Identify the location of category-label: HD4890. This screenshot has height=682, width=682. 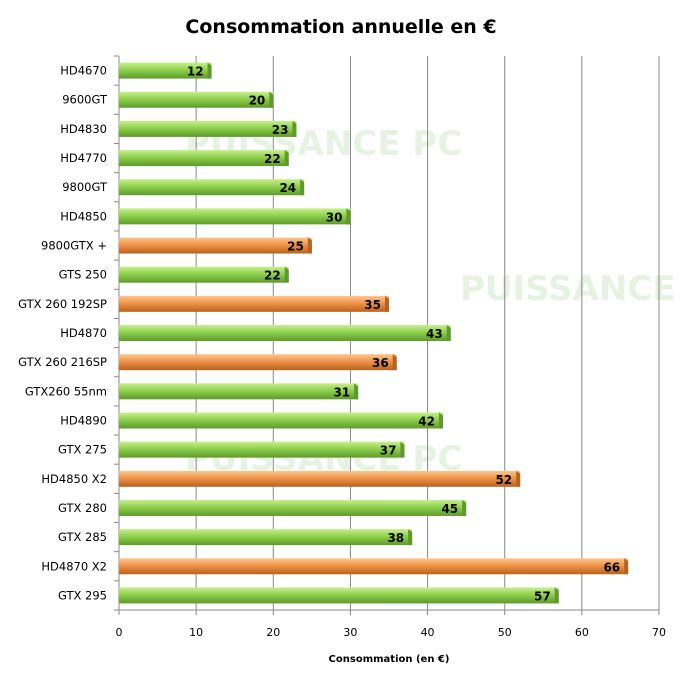
(83, 420).